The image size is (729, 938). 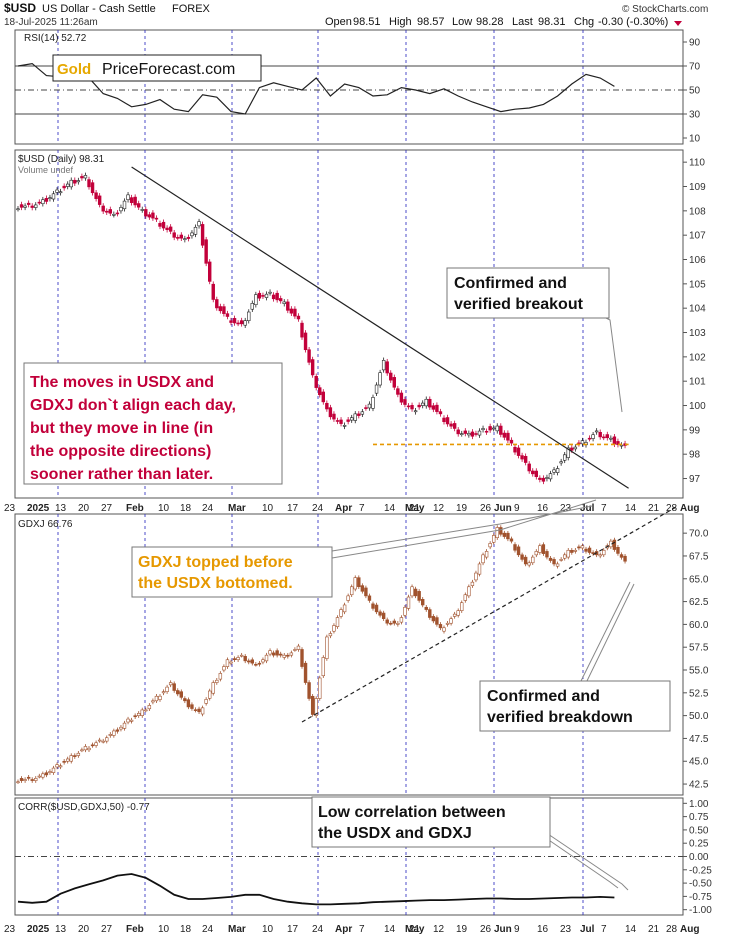 What do you see at coordinates (694, 321) in the screenshot?
I see `usd-y-axis: 97 98 99 100 101 102 103 104 105 106 107 108 109 110` at bounding box center [694, 321].